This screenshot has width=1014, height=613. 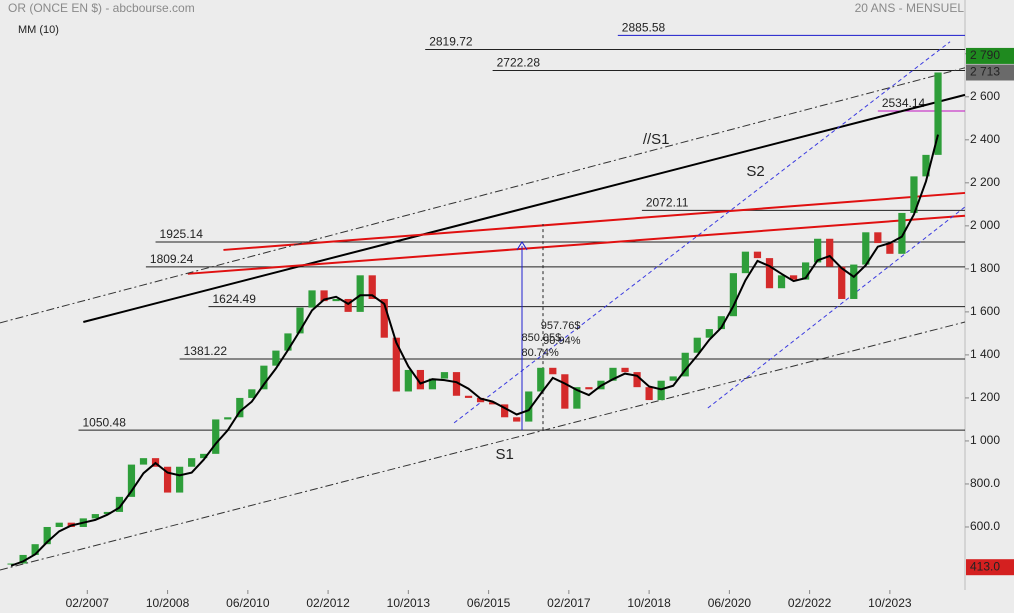 What do you see at coordinates (101, 8) in the screenshot?
I see `chart-title: OR (ONCE EN $) - abcbourse.com` at bounding box center [101, 8].